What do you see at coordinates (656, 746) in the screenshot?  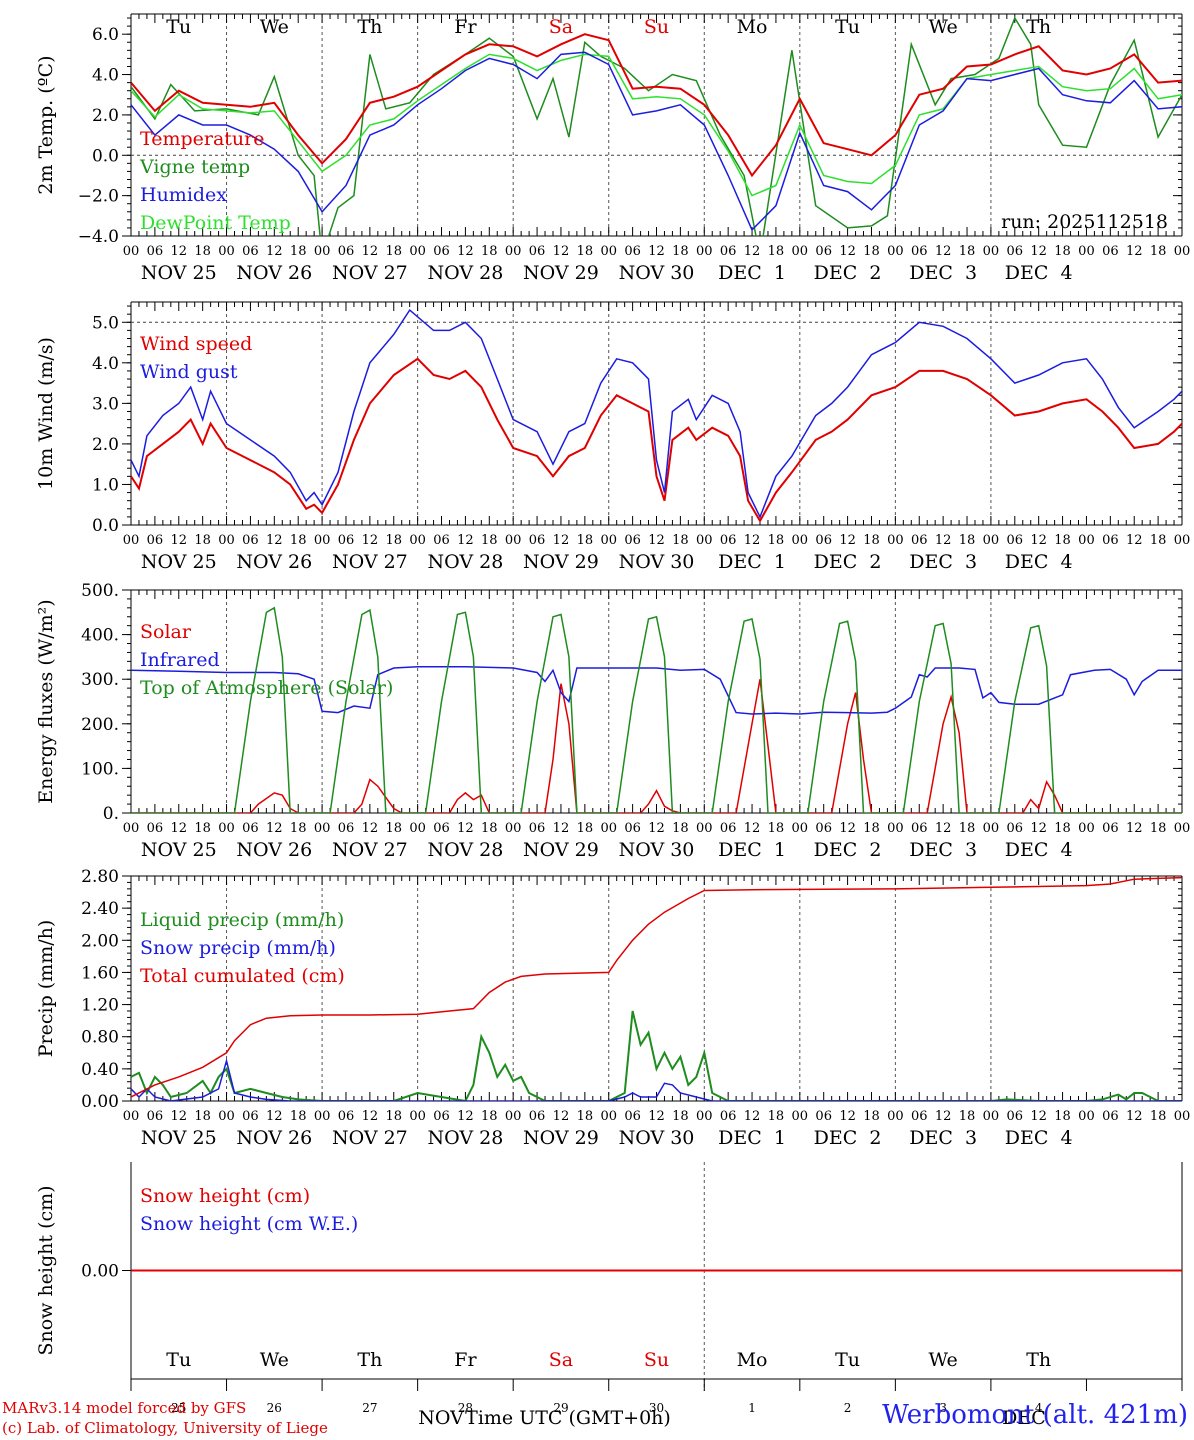 I see `series-line-solar` at bounding box center [656, 746].